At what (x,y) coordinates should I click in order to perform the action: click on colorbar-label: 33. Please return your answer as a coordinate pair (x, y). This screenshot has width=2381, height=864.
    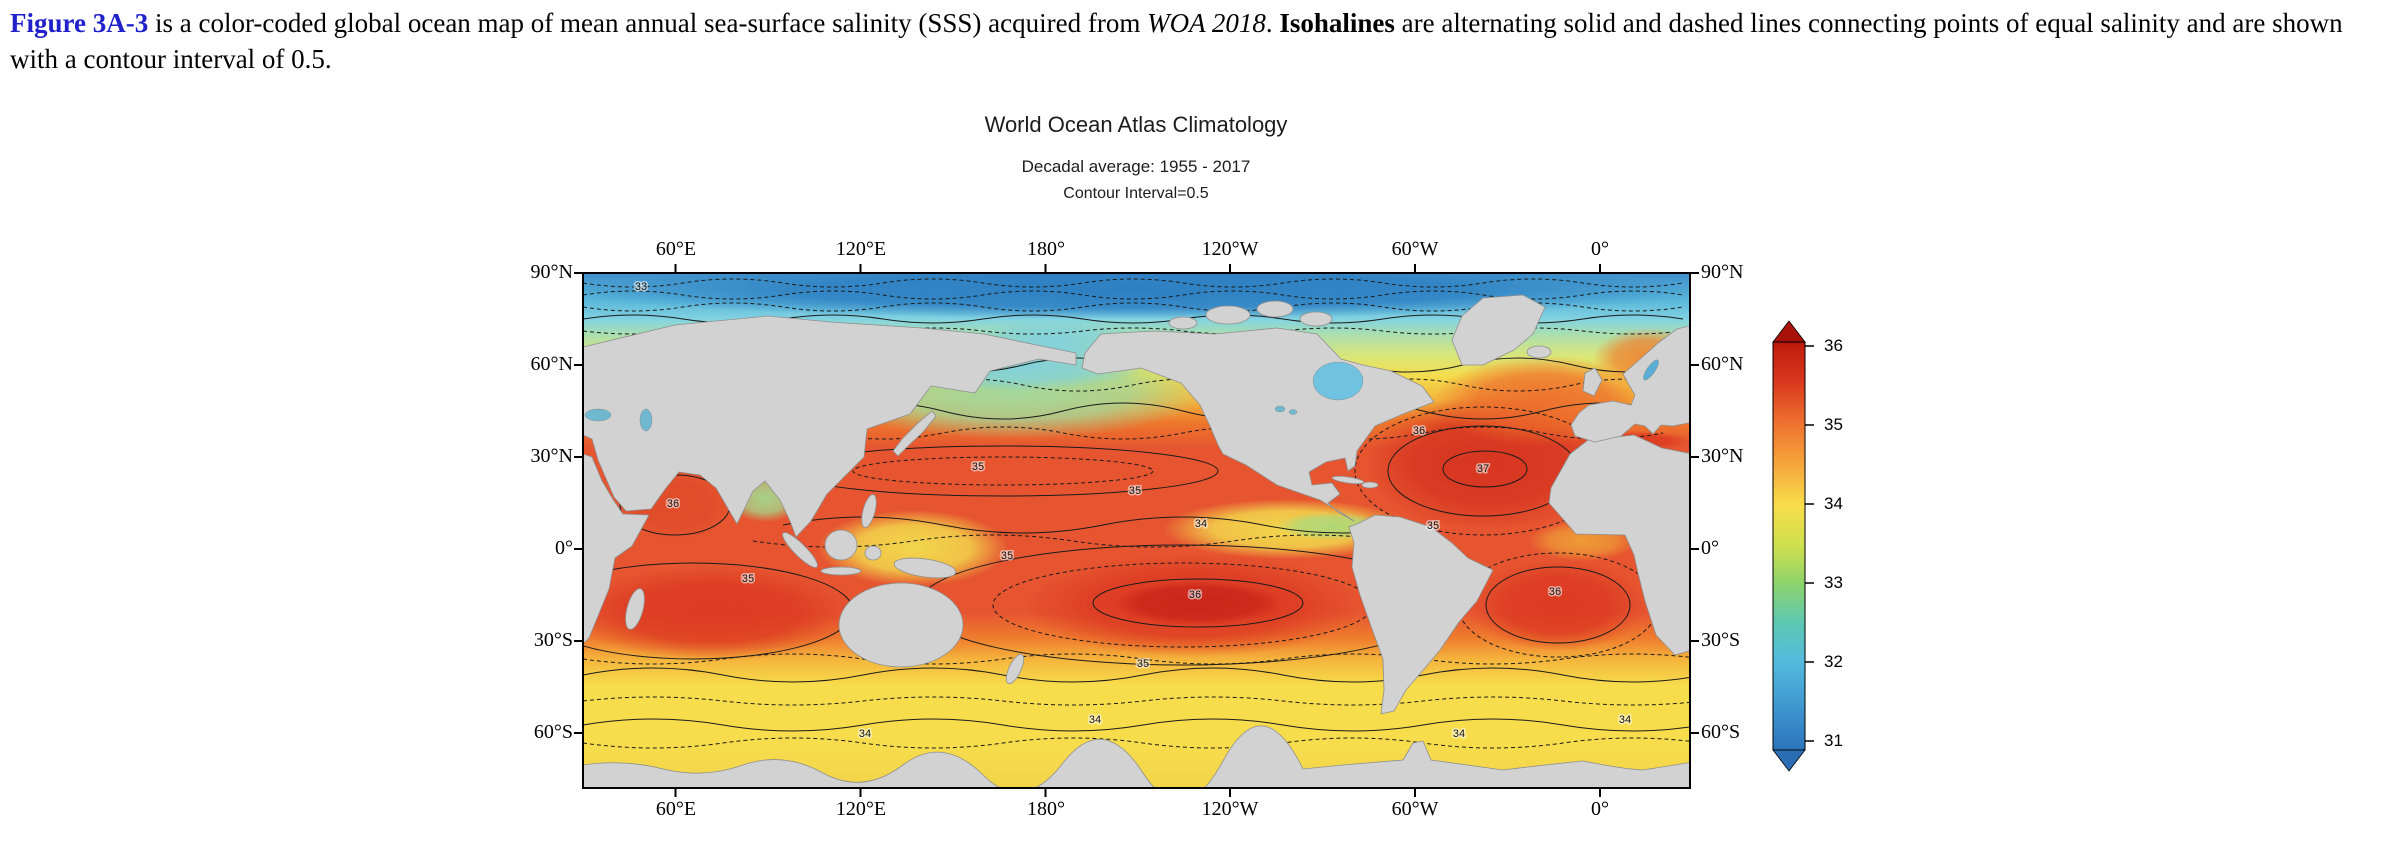
    Looking at the image, I should click on (1833, 582).